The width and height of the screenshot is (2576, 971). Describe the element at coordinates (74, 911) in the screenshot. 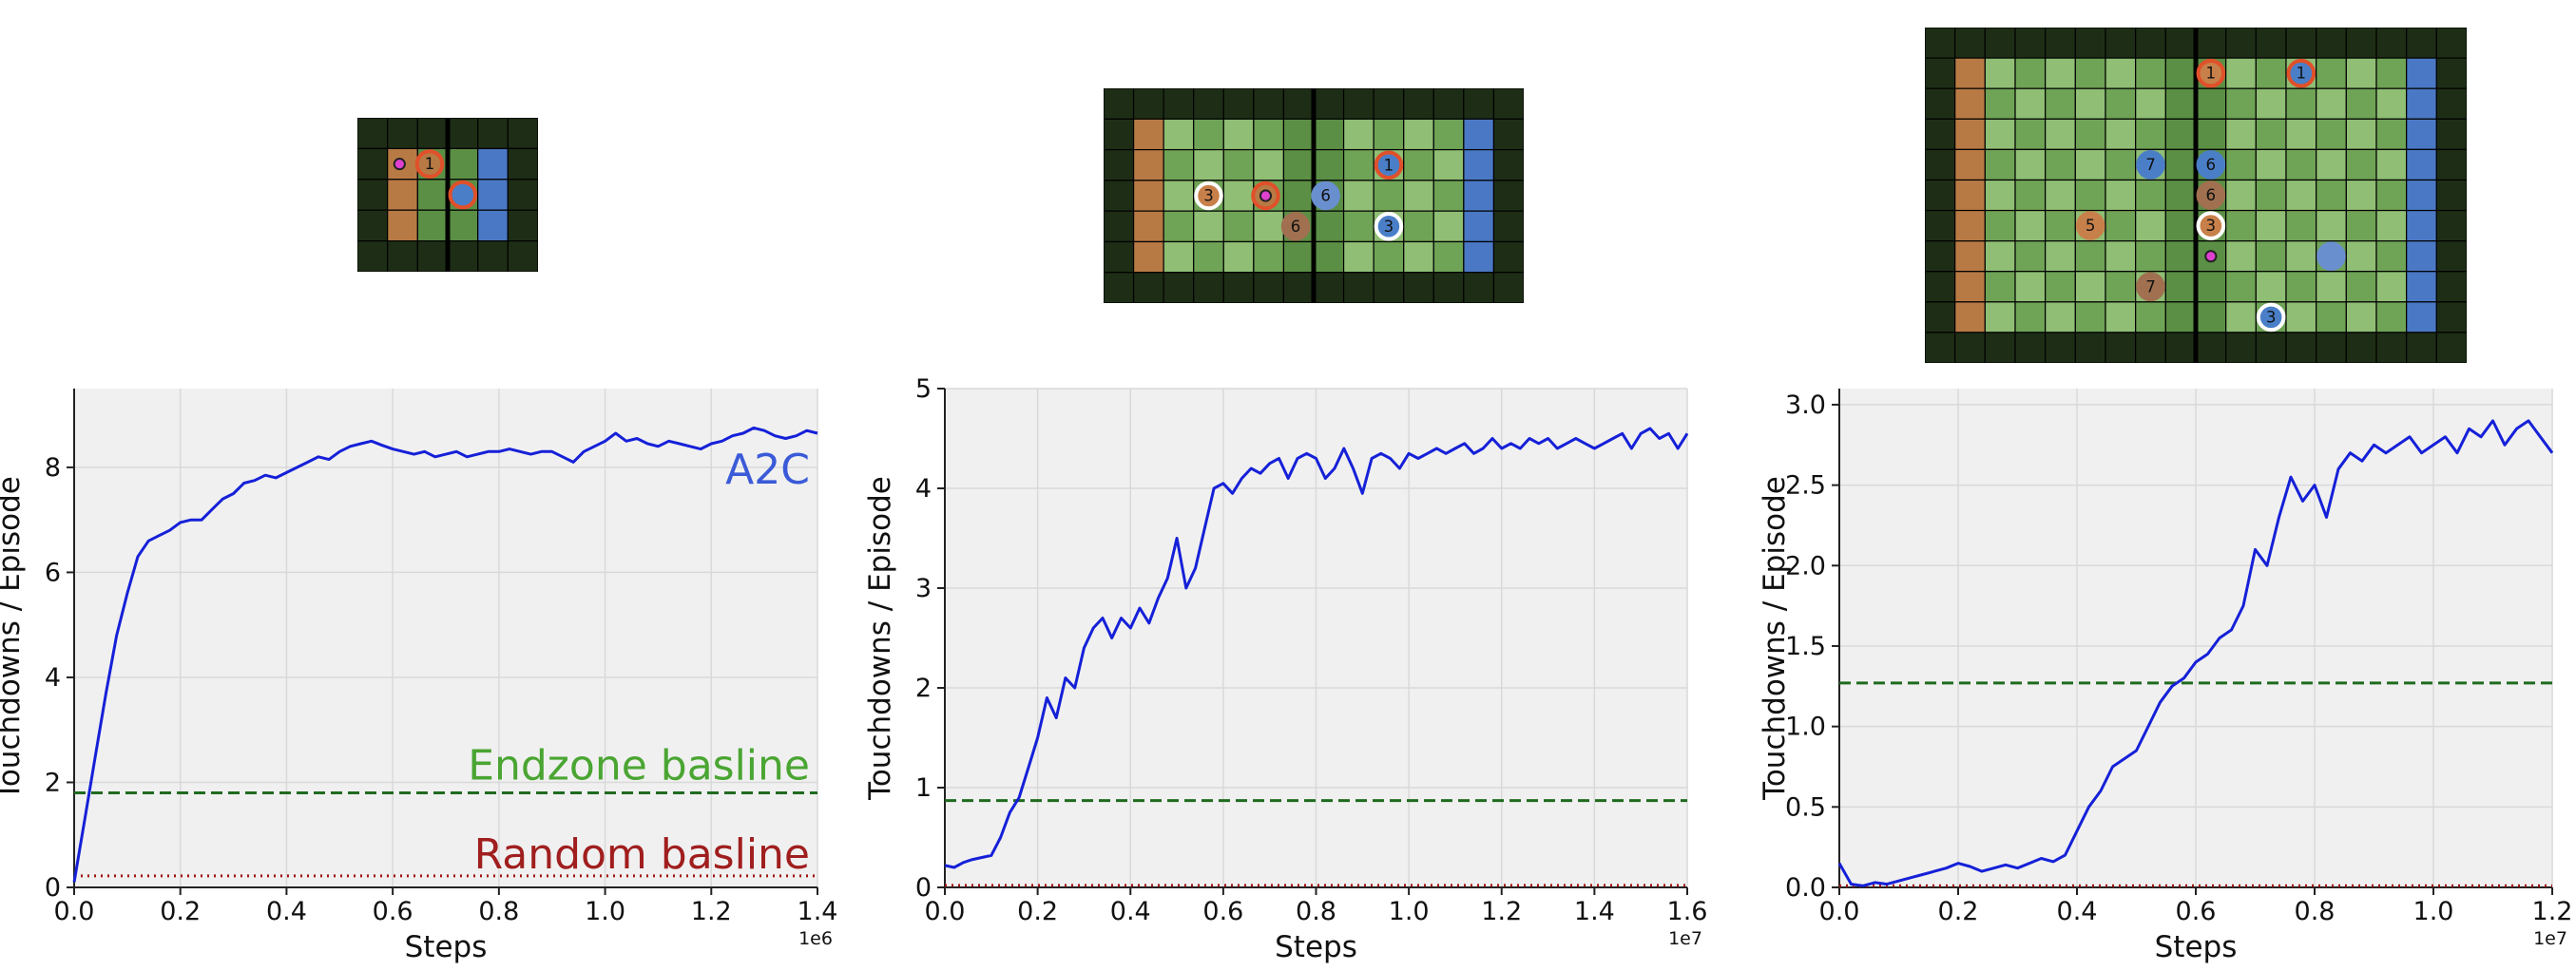

I see `x-tick-label: 0.0` at that location.